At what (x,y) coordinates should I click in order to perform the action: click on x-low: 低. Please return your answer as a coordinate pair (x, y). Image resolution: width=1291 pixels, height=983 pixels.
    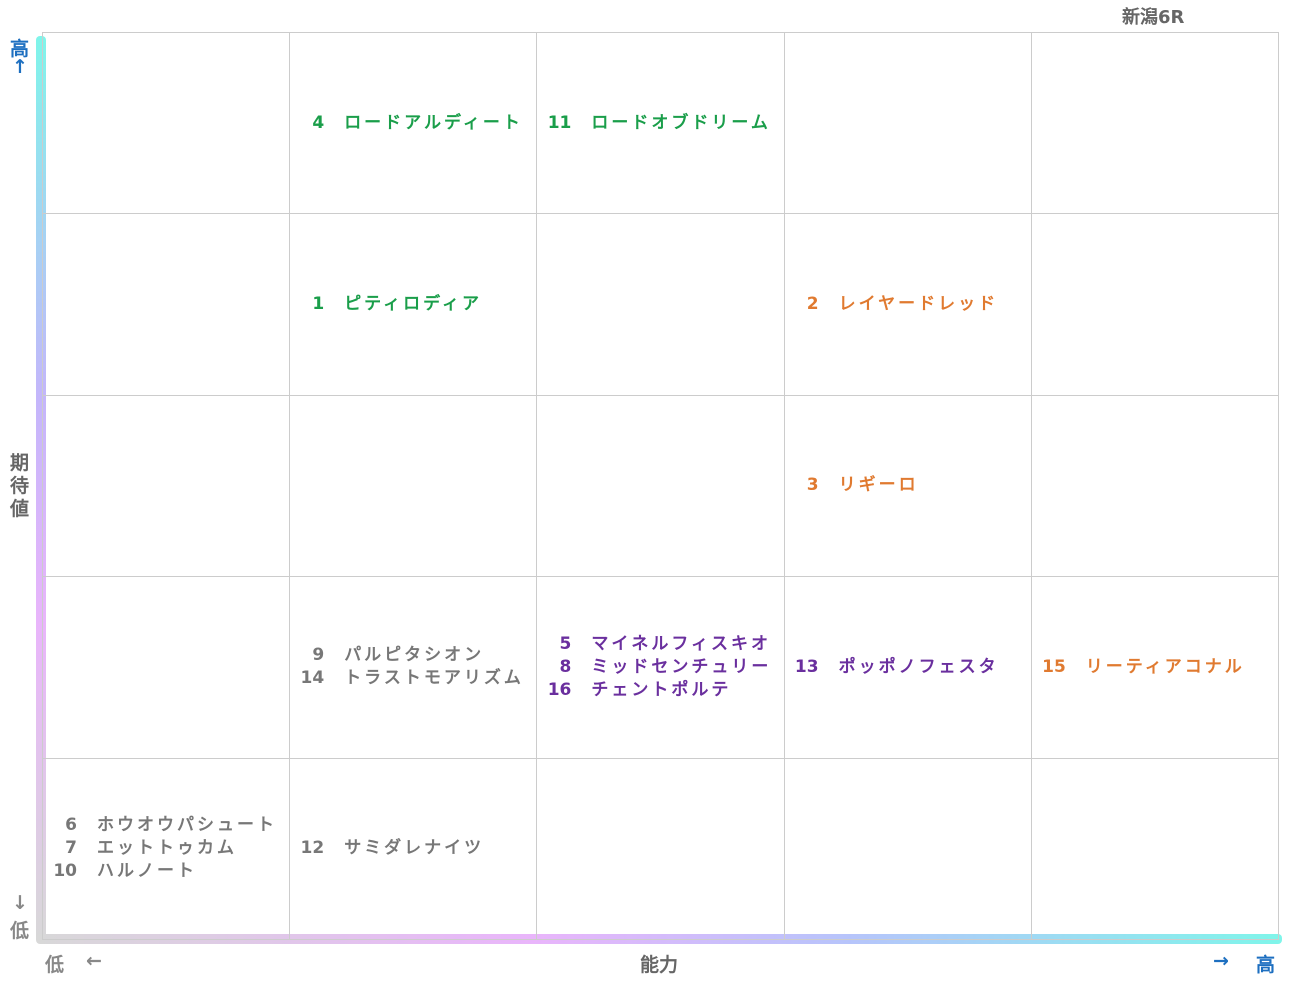
    Looking at the image, I should click on (55, 965).